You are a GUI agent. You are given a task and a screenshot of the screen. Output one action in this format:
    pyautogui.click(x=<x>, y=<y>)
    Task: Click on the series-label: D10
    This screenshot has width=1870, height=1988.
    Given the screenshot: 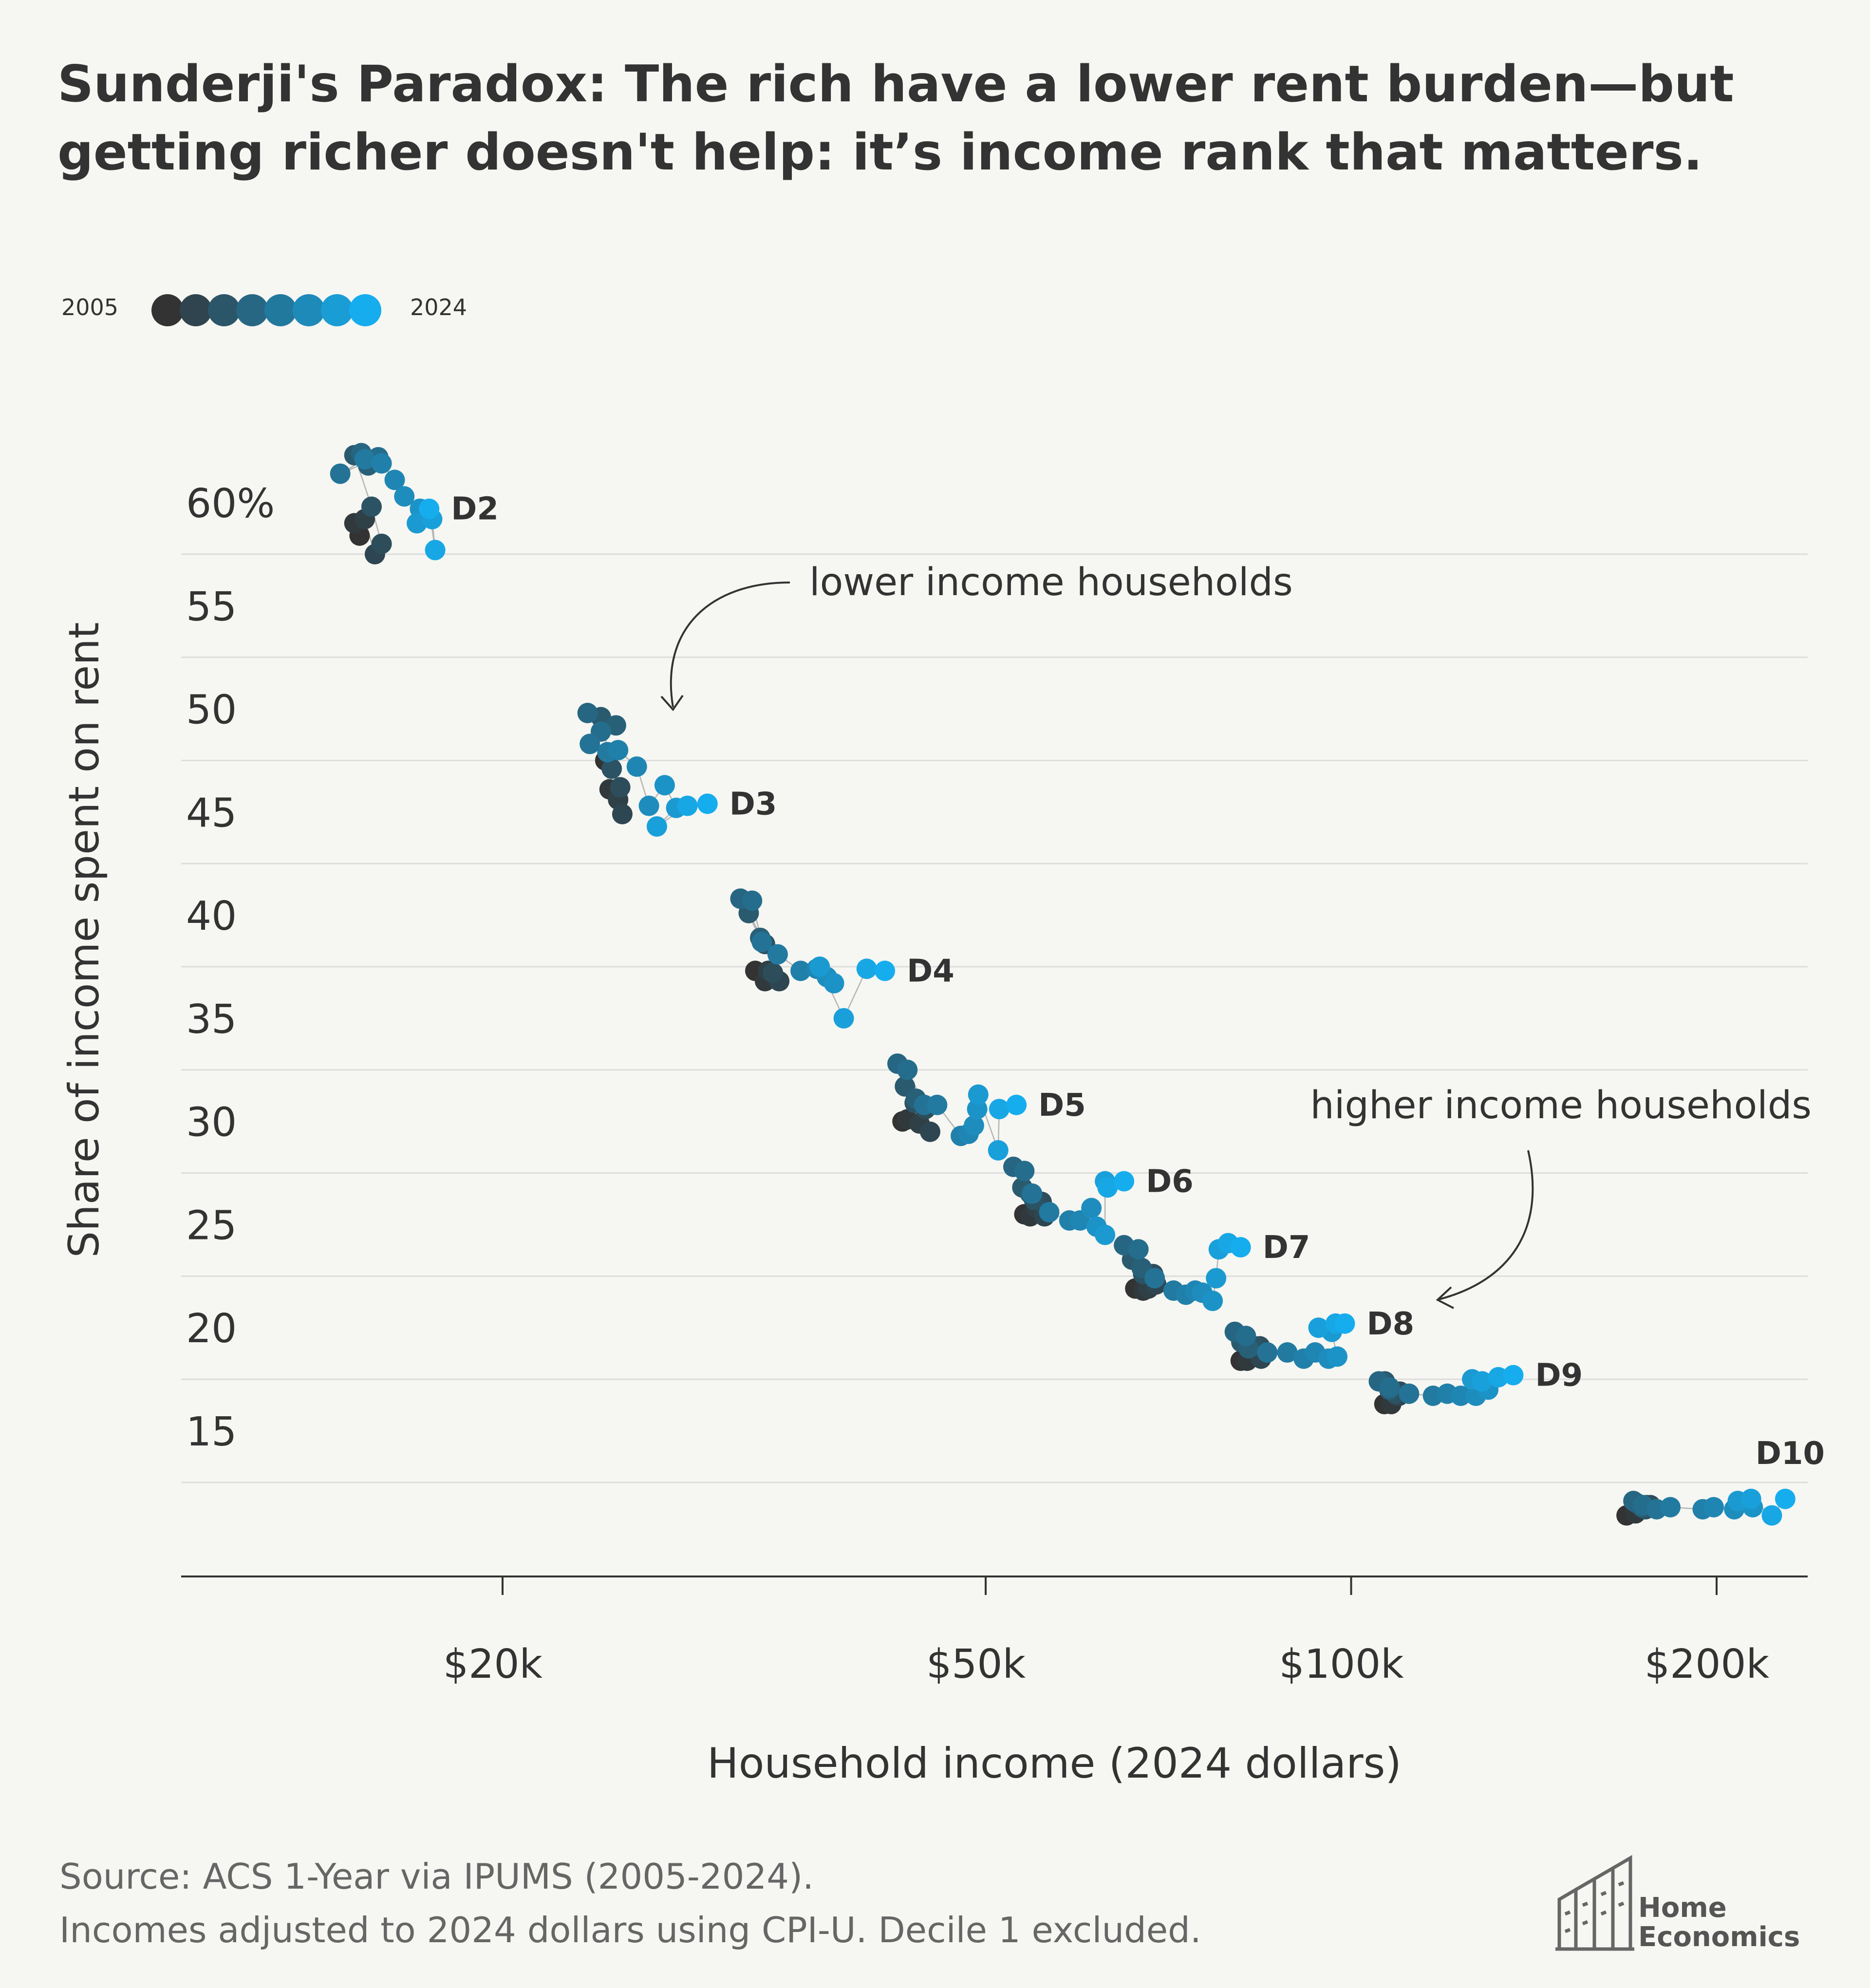 What is the action you would take?
    pyautogui.click(x=1791, y=1454)
    